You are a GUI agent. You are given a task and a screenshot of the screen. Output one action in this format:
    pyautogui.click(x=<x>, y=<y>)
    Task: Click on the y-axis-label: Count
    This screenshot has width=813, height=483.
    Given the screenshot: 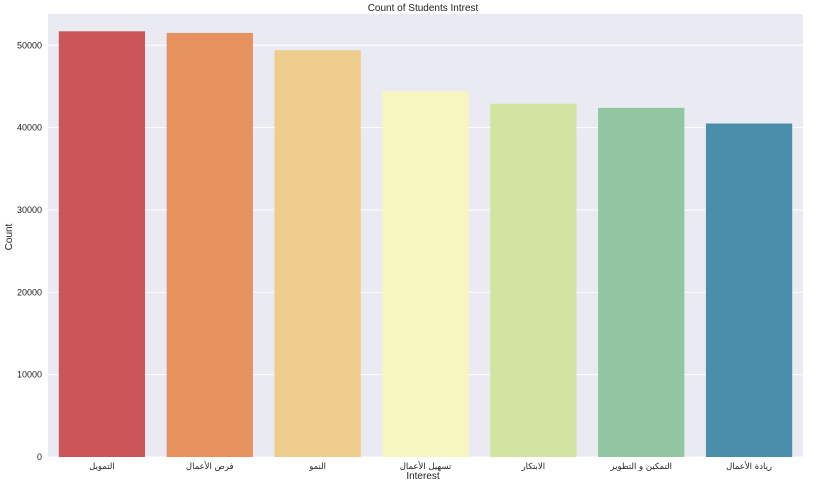 What is the action you would take?
    pyautogui.click(x=9, y=236)
    